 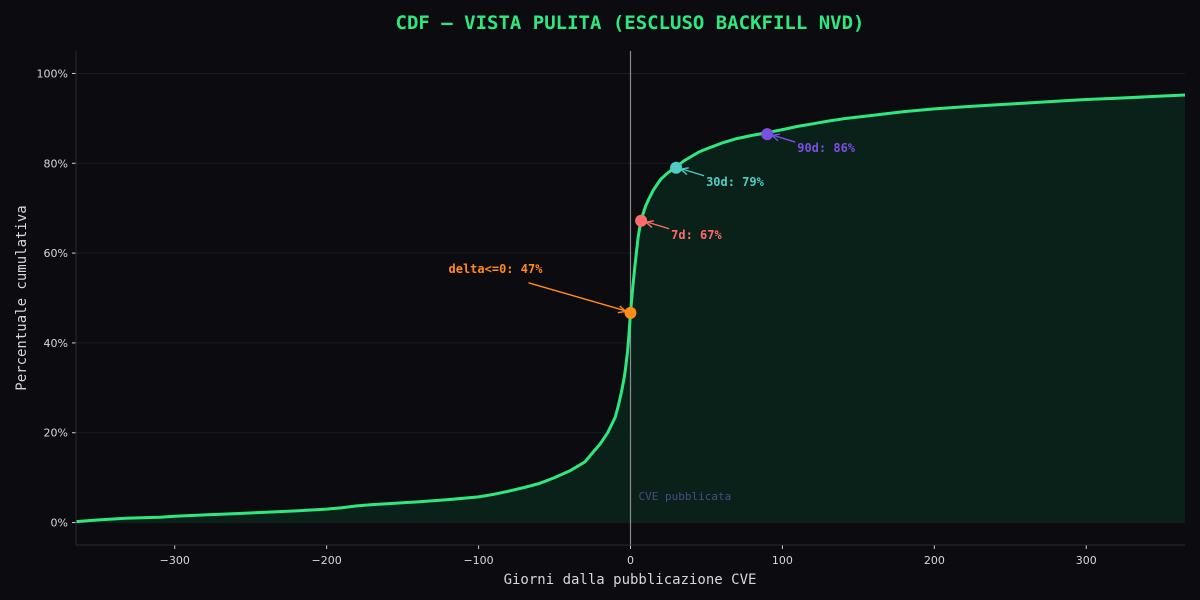 What do you see at coordinates (826, 148) in the screenshot?
I see `annotation-label: 90d: 86%` at bounding box center [826, 148].